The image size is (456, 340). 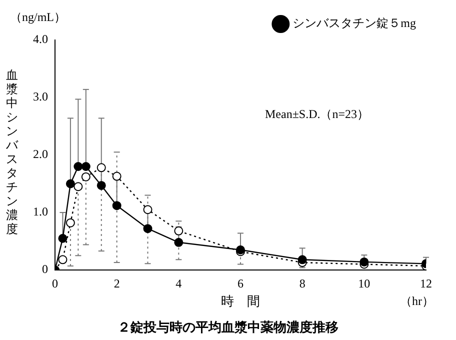 I want to click on x-tick-label: 10, so click(x=364, y=283).